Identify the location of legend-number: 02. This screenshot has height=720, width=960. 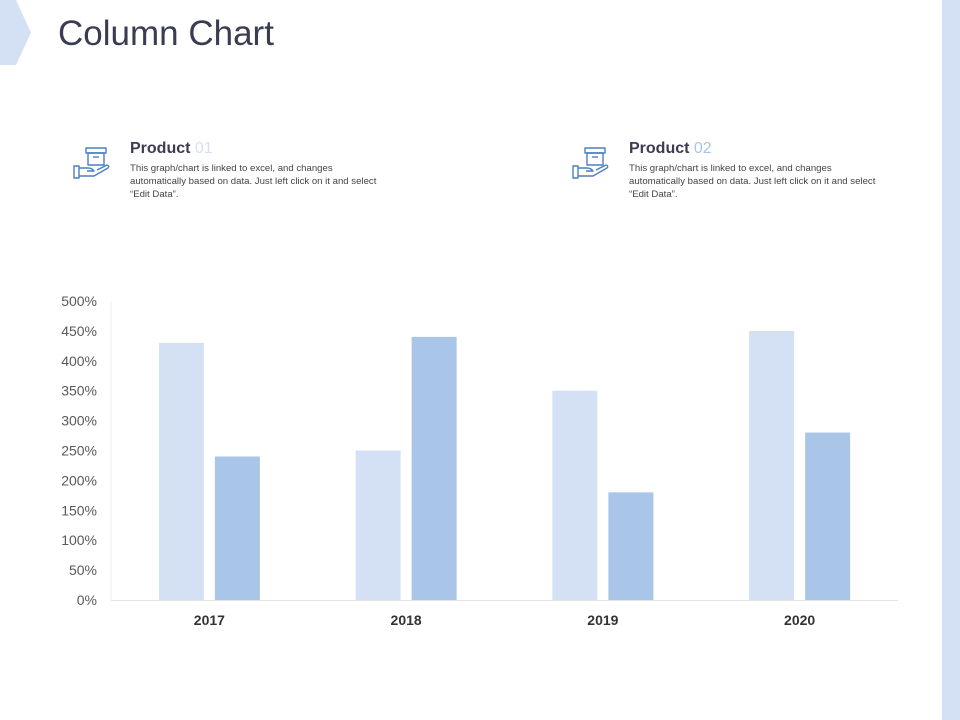
(702, 148).